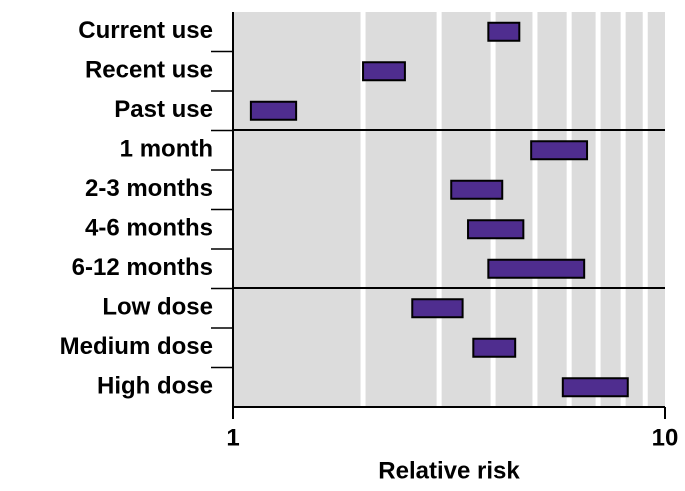 The width and height of the screenshot is (685, 491). I want to click on y-tick-label: 2-3 months, so click(149, 188).